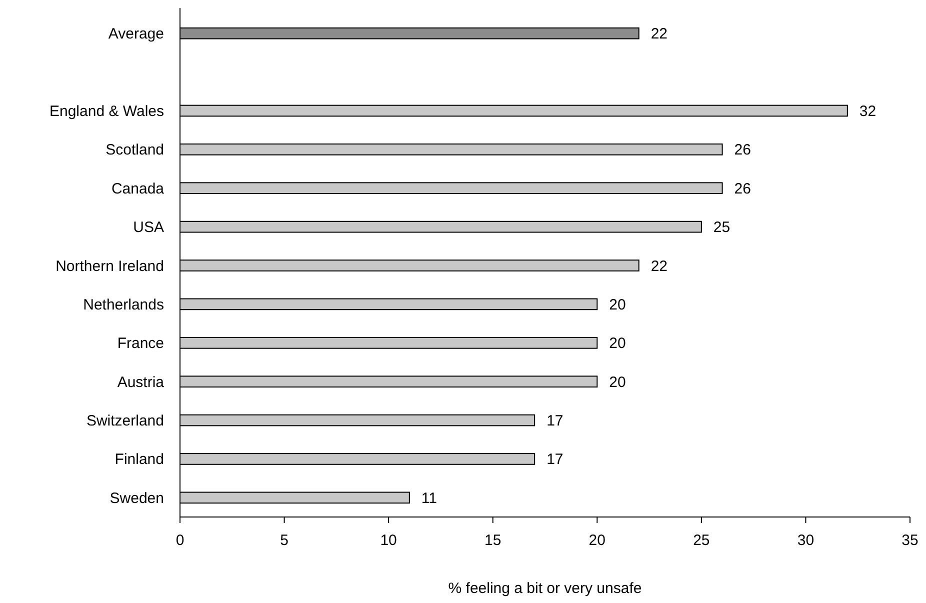  I want to click on x-tick-label: 10, so click(388, 540).